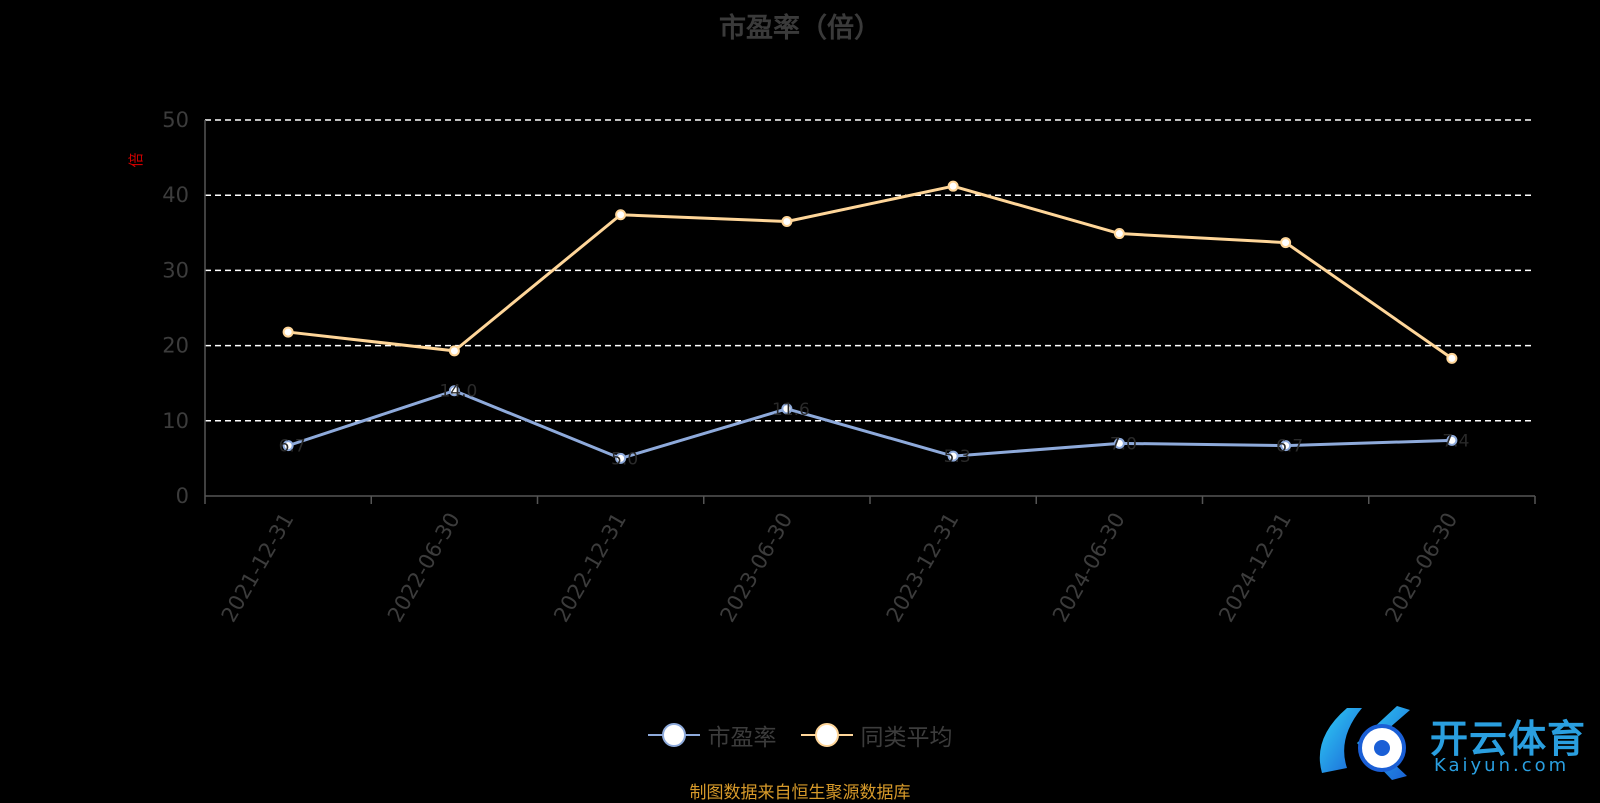 The image size is (1600, 803). I want to click on data-label-0: 5.0, so click(624, 459).